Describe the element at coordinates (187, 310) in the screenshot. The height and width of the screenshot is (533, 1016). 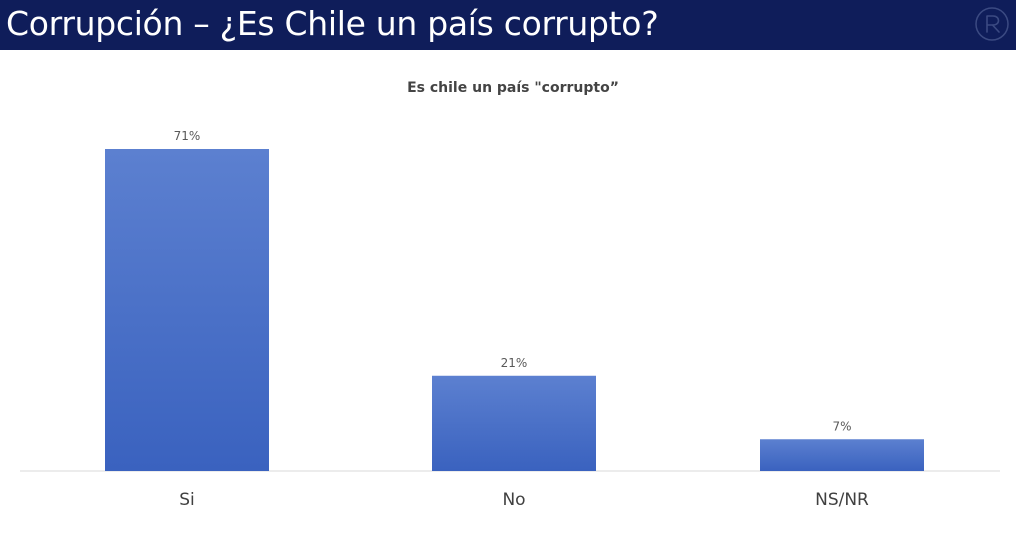
I see `bar-si` at that location.